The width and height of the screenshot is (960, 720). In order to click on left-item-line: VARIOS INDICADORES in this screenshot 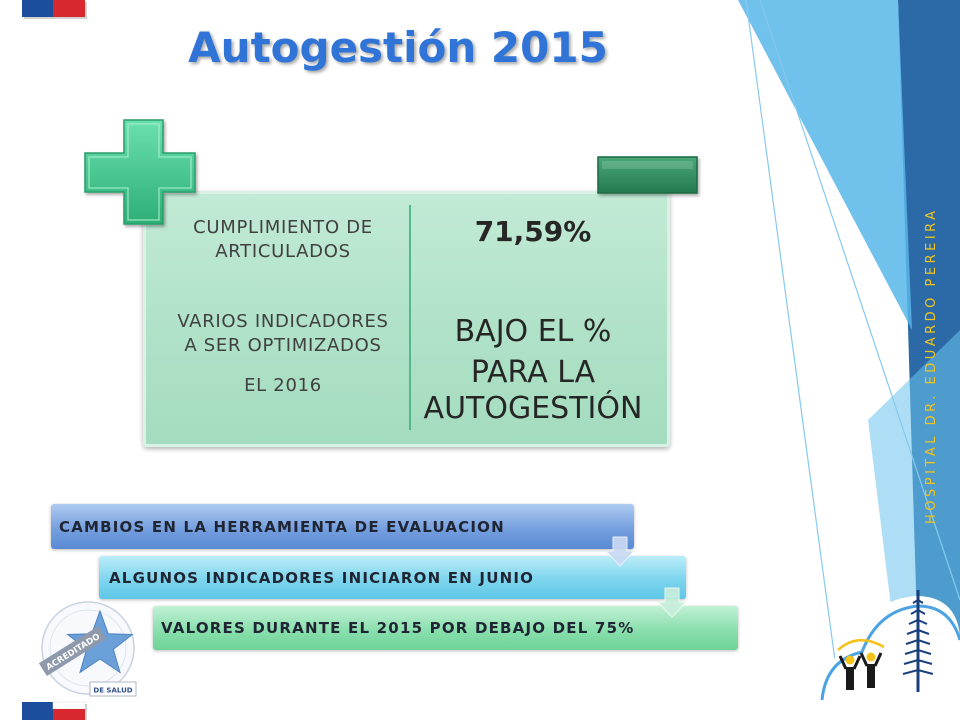, I will do `click(283, 321)`.